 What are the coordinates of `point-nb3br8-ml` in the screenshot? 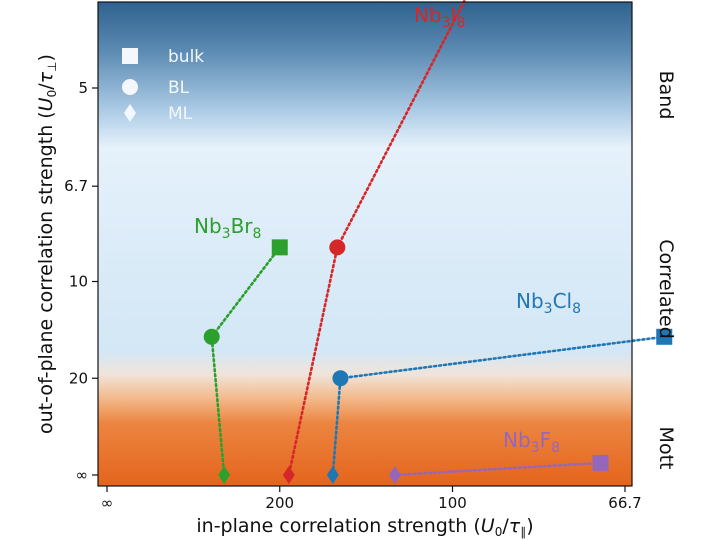 It's located at (224, 475).